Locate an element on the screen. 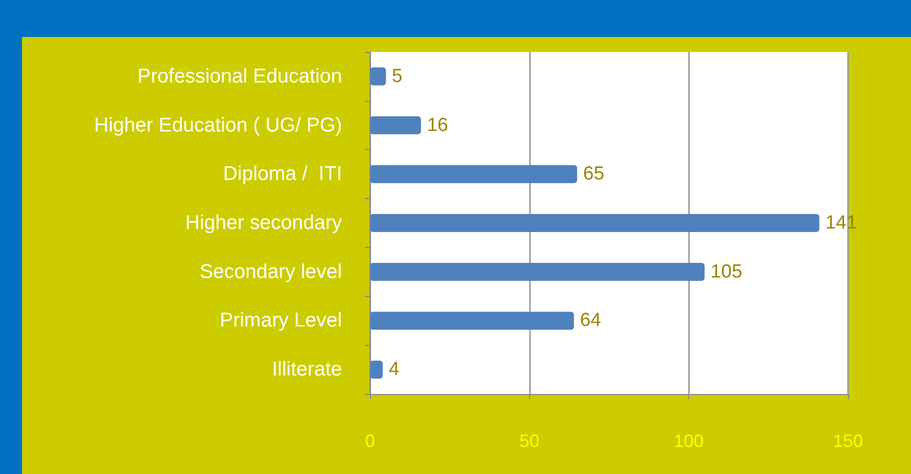  y-tick-label: Illiterate is located at coordinates (307, 369).